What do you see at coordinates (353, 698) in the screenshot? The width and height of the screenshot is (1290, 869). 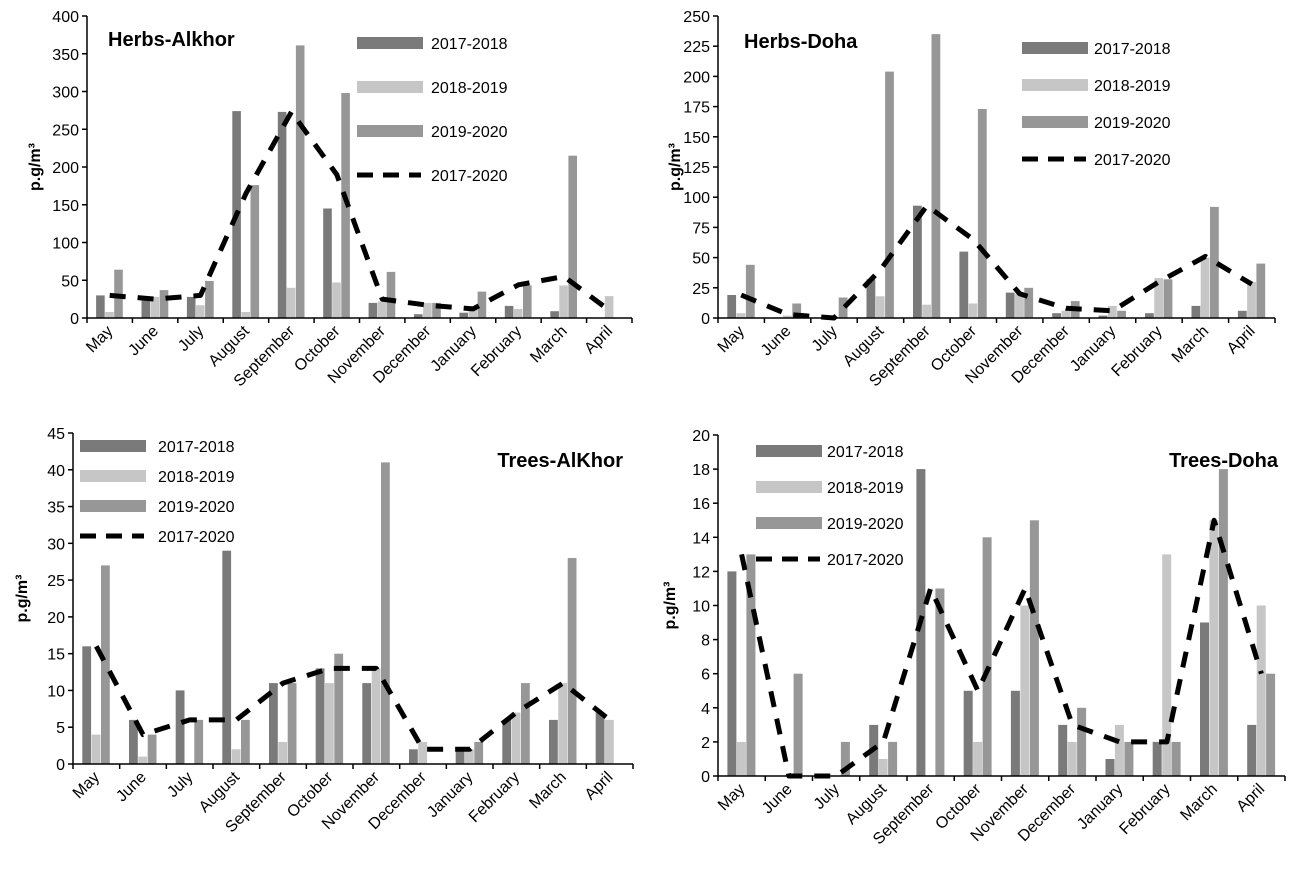 I see `series-line-2017-2020` at bounding box center [353, 698].